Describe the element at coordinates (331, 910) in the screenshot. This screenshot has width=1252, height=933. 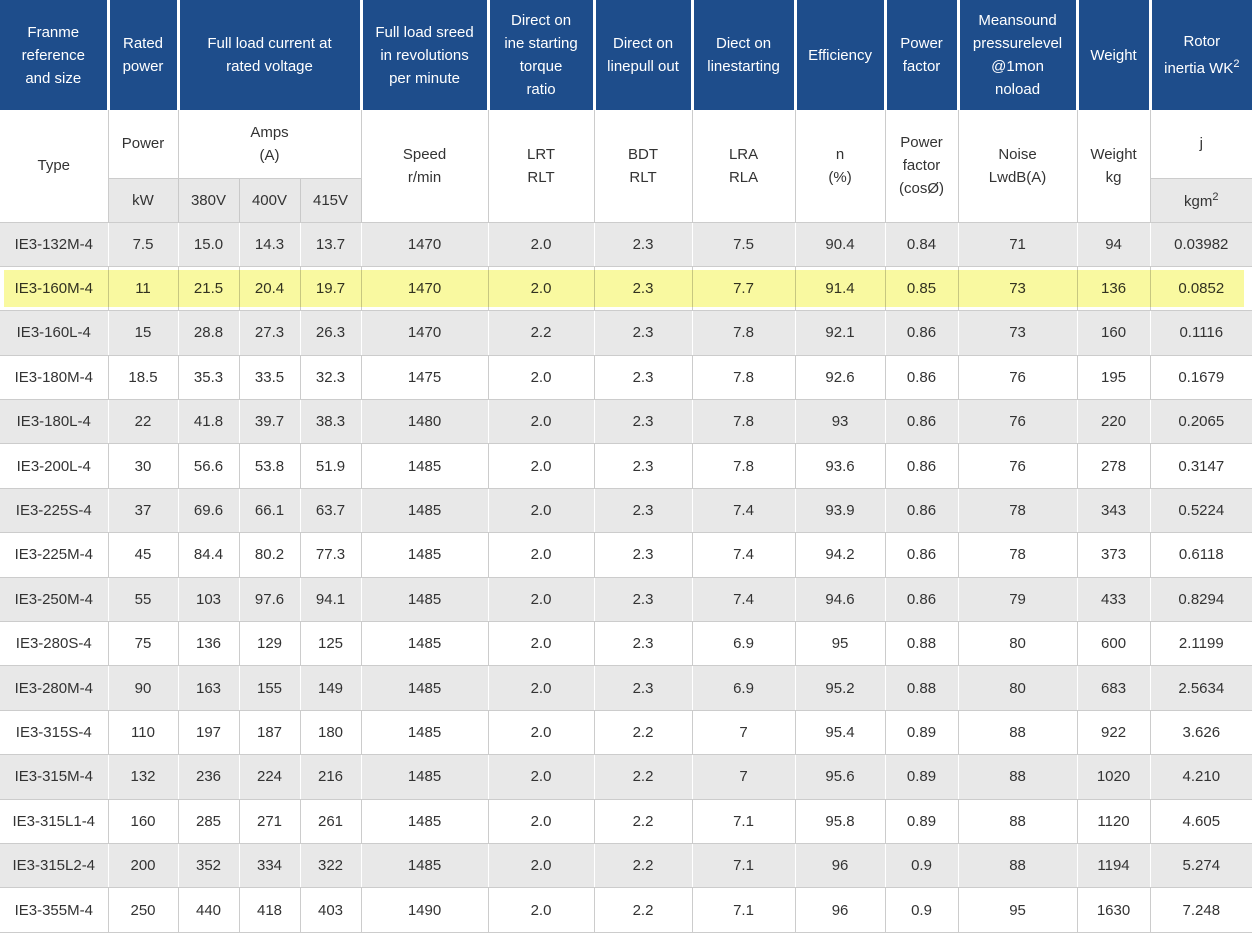
I see `value-cell: 403` at that location.